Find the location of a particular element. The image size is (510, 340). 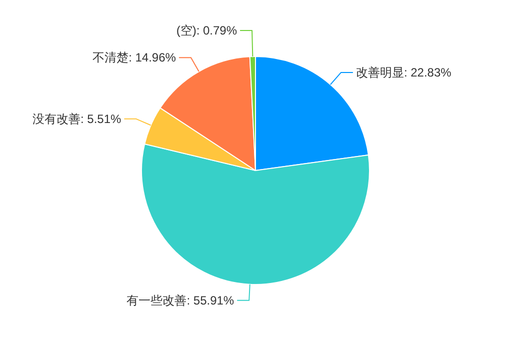

slice-label: 不清楚: 14.96% is located at coordinates (134, 57).